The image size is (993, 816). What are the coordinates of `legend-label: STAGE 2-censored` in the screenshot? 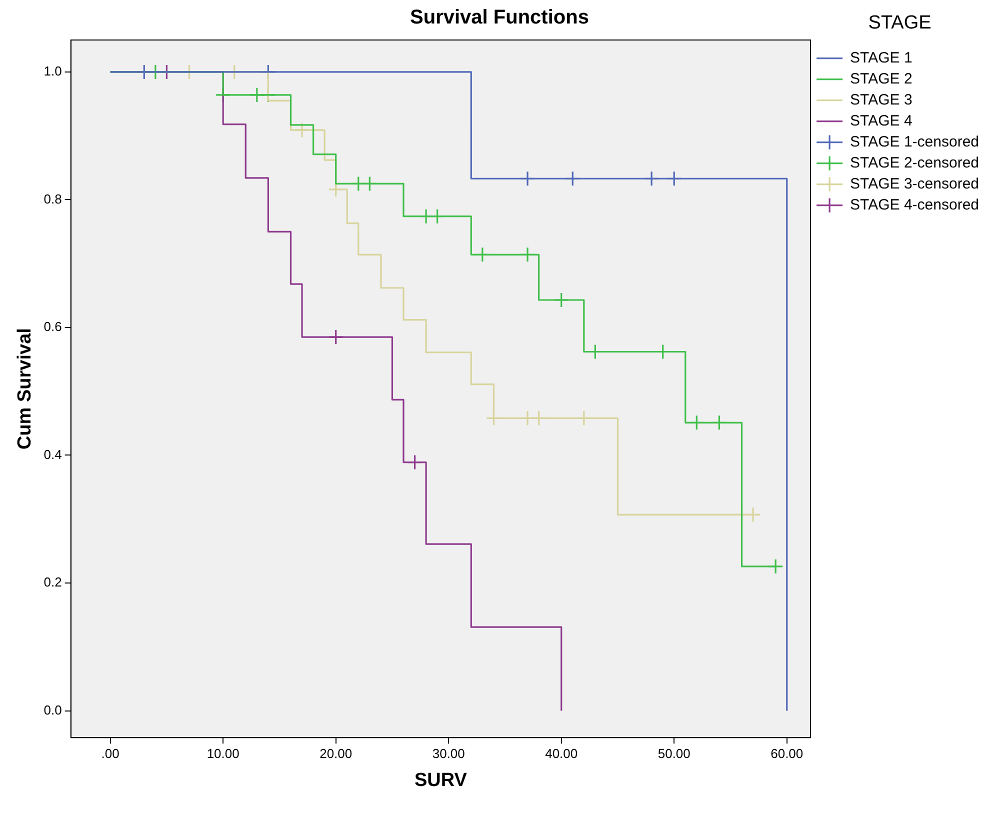 It's located at (915, 163).